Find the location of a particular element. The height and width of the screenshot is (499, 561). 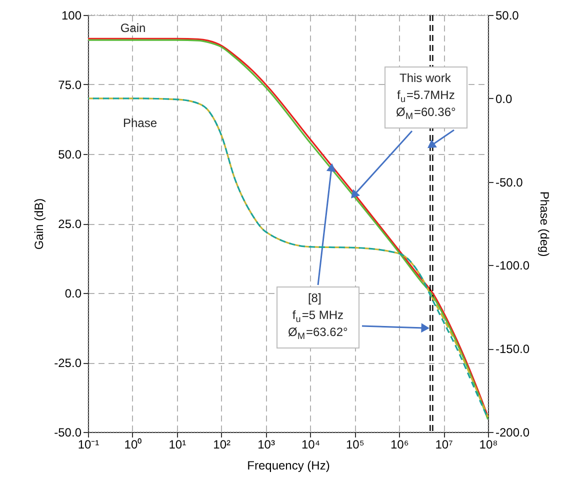

y2-tick-label: -150.0 is located at coordinates (513, 349).